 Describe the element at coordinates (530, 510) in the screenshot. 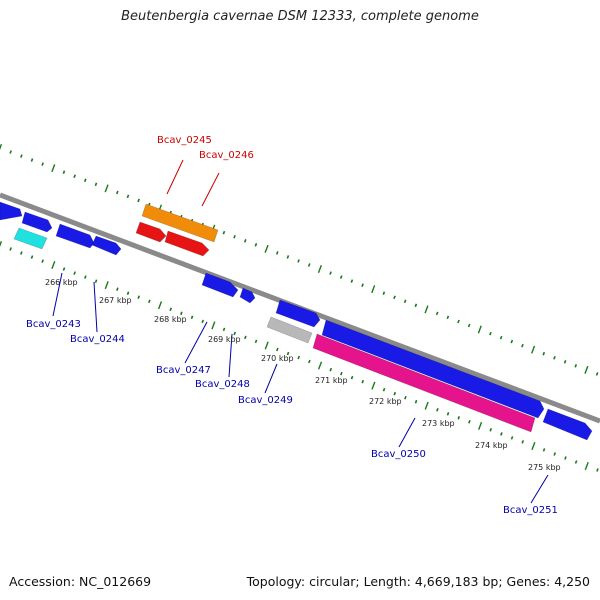

I see `gene-label-bcav-0251: Bcav_0251` at that location.